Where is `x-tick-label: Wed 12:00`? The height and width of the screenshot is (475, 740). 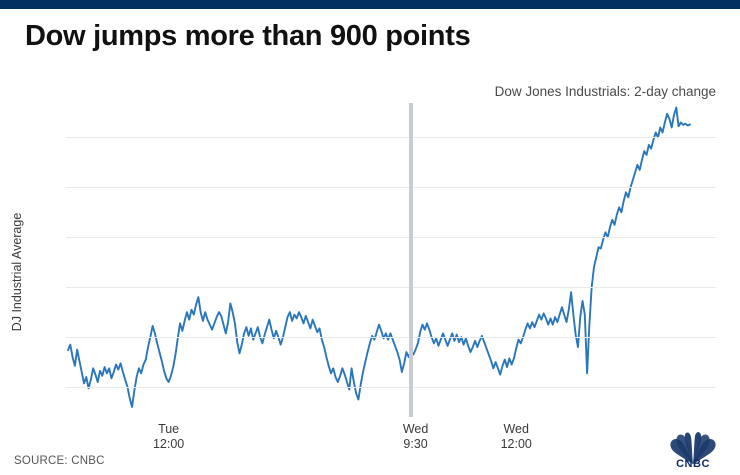
x-tick-label: Wed 12:00 is located at coordinates (516, 437).